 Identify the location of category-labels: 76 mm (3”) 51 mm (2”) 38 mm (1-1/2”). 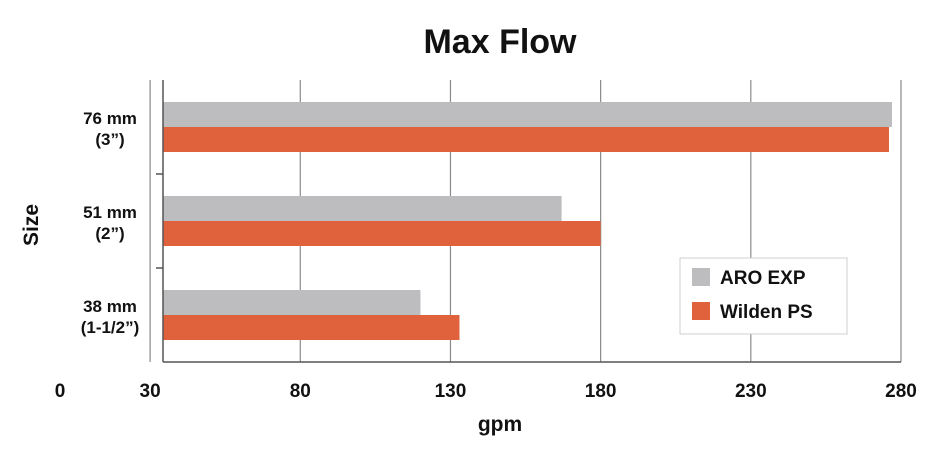
(110, 223).